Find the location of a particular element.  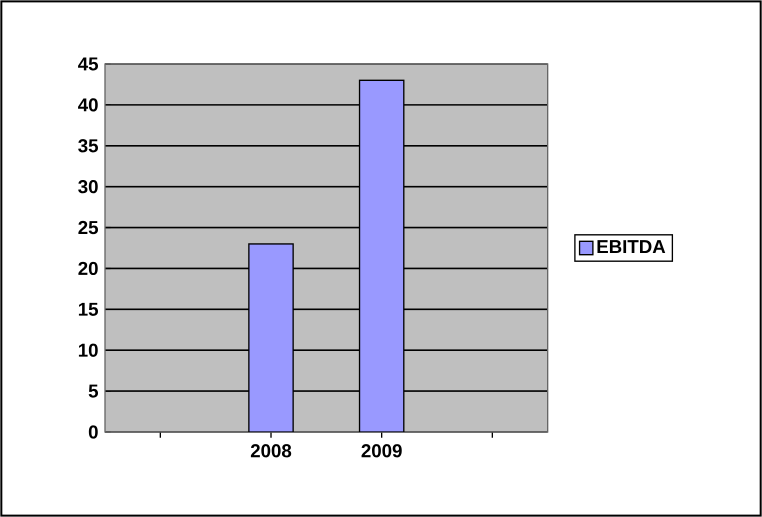

y-tick-label: 5 is located at coordinates (93, 391).